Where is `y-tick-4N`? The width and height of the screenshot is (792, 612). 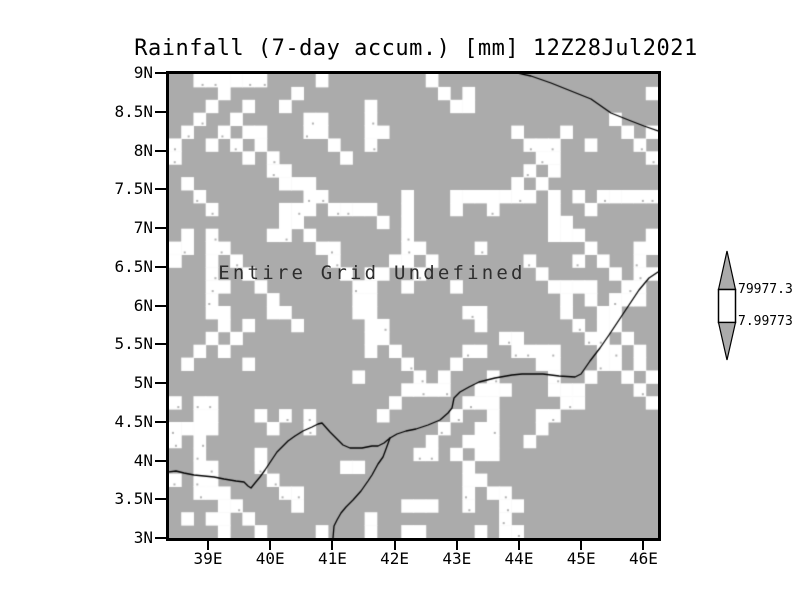
y-tick-4N is located at coordinates (160, 460).